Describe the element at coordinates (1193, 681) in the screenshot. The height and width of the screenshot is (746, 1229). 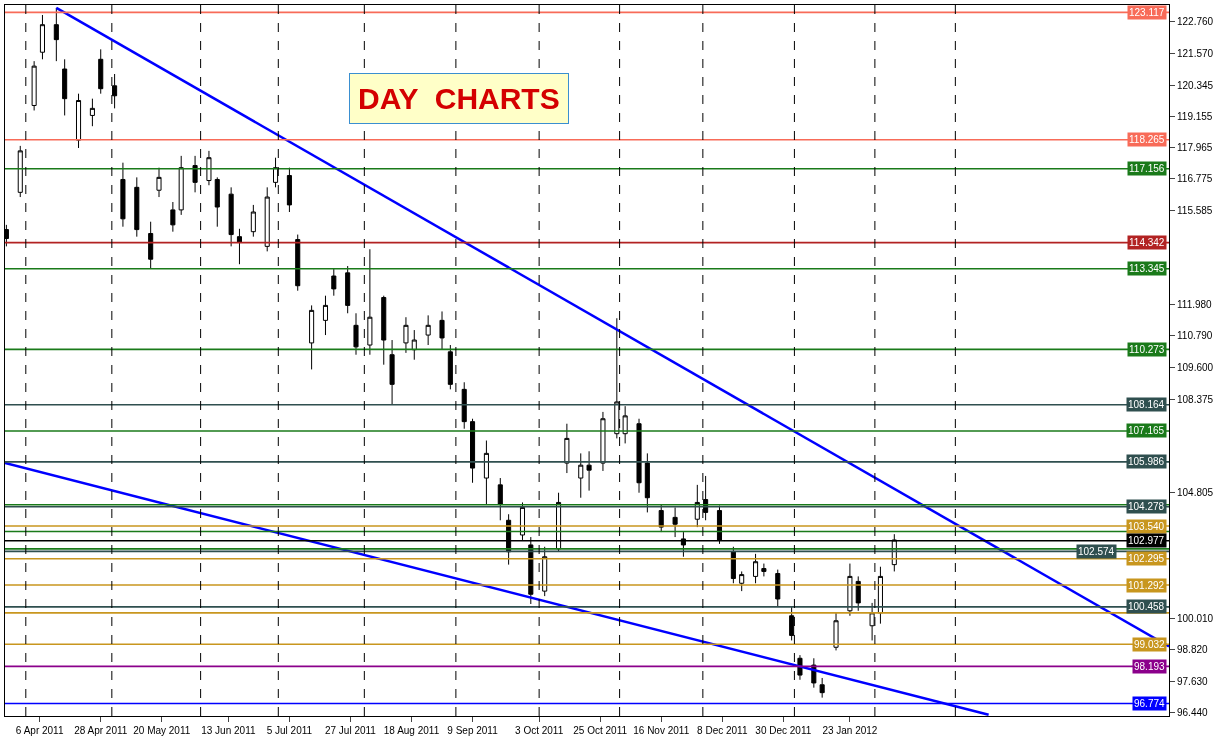
I see `y-tick-label: 97.630` at that location.